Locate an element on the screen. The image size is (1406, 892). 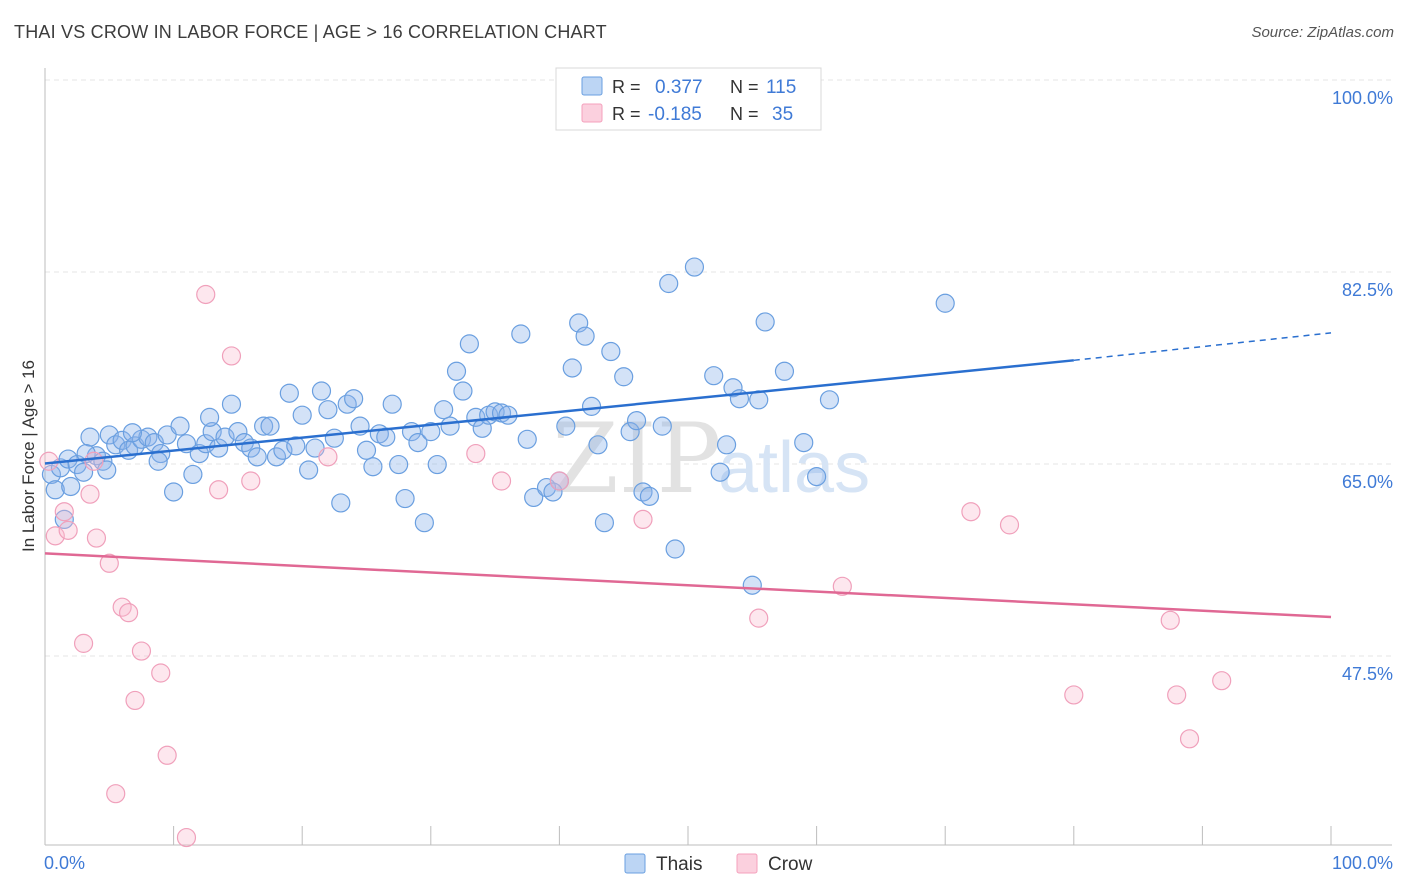
legend-top: R = 0.377 N = 115 R = -0.185 N = 35 is located at coordinates (688, 99).